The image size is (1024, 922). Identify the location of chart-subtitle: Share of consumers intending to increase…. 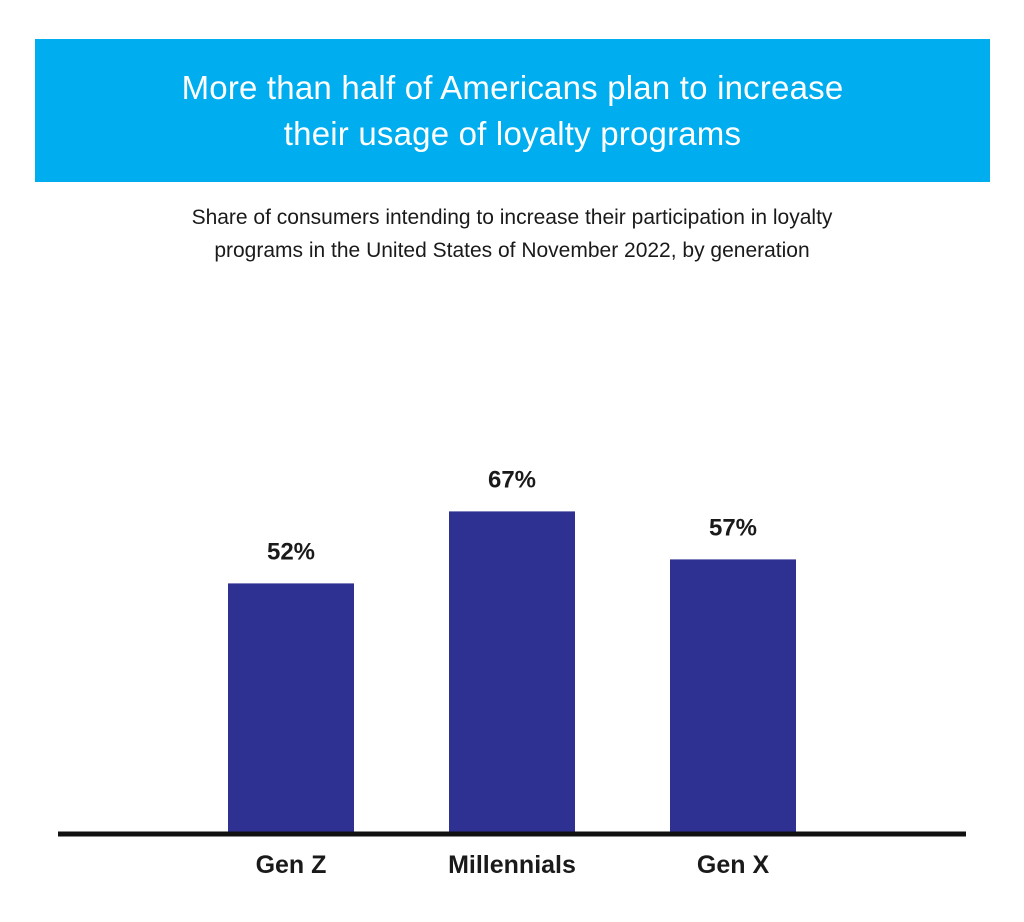
(512, 234).